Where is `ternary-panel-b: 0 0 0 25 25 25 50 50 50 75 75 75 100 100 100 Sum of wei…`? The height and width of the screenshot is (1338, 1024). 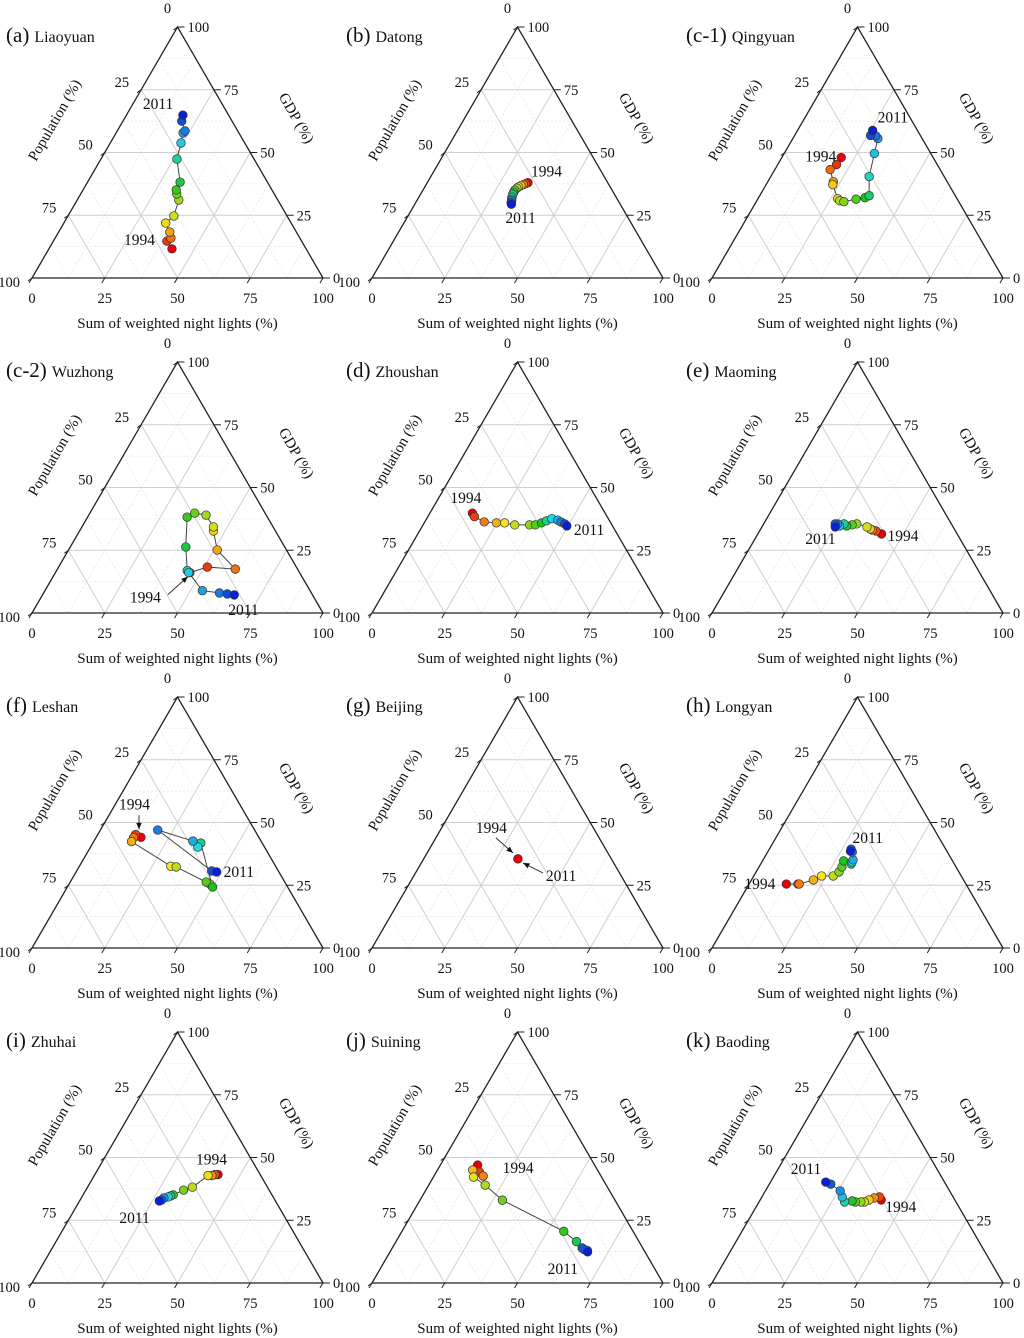
ternary-panel-b: 0 0 0 25 25 25 50 50 50 75 75 75 100 100 100 Sum of wei… is located at coordinates (509, 166).